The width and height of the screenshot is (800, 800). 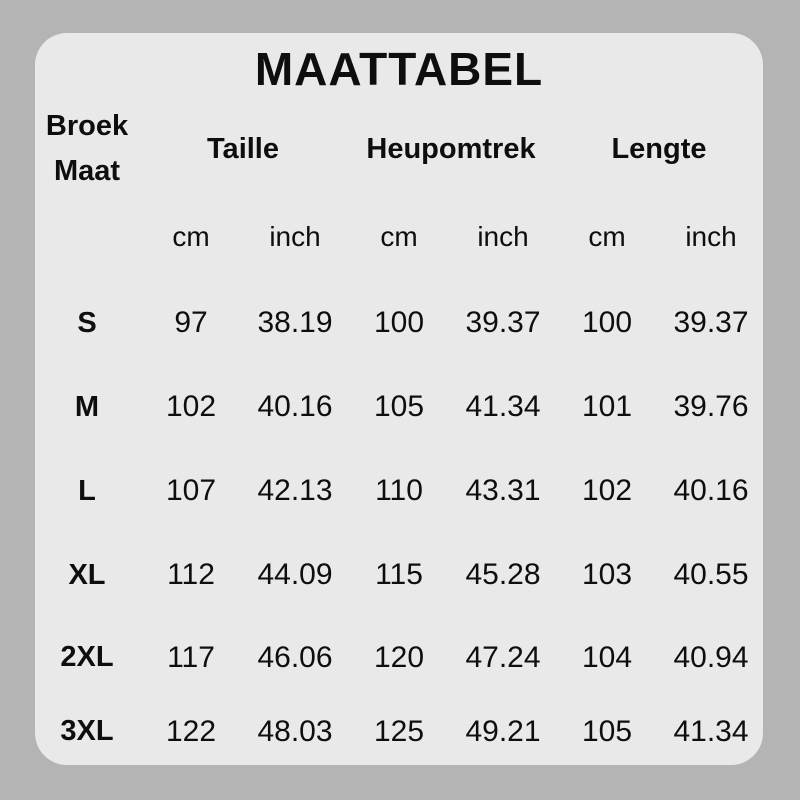 What do you see at coordinates (503, 574) in the screenshot?
I see `table-cell: 45.28` at bounding box center [503, 574].